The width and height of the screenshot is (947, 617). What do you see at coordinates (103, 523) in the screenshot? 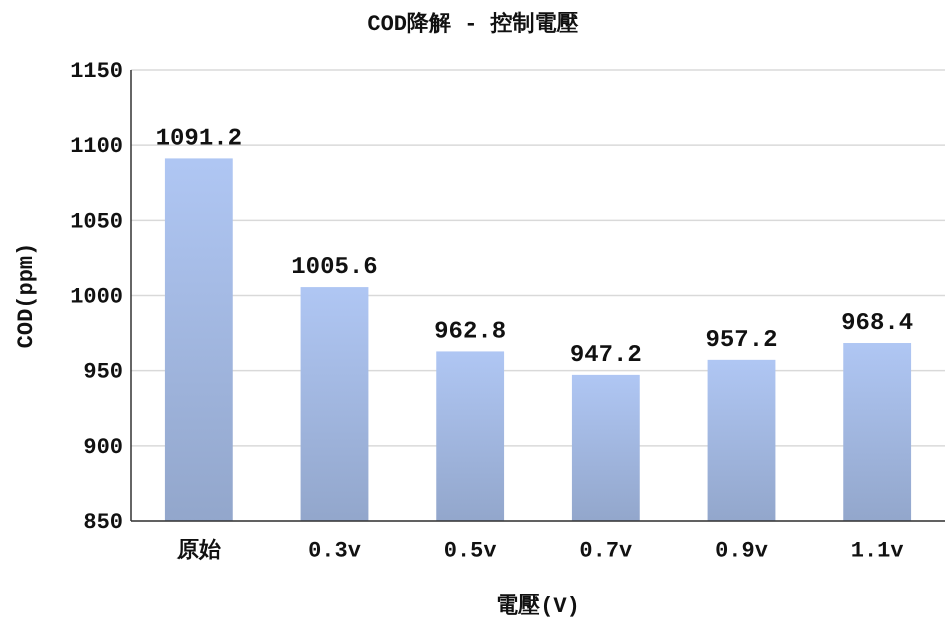
I see `y-tick-label: 850` at bounding box center [103, 523].